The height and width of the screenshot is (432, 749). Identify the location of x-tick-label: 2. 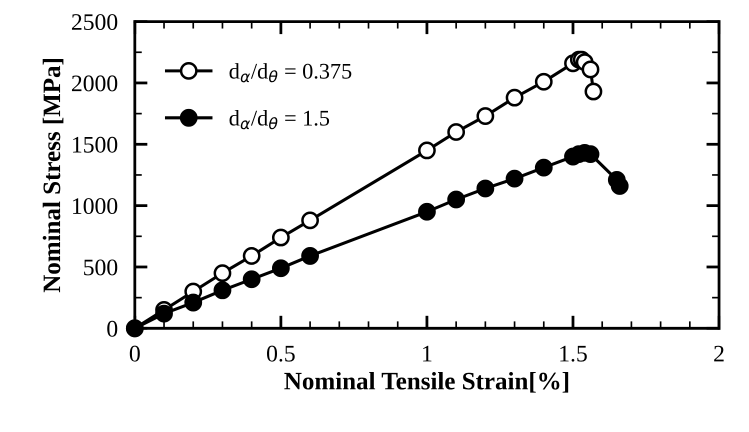
(719, 354).